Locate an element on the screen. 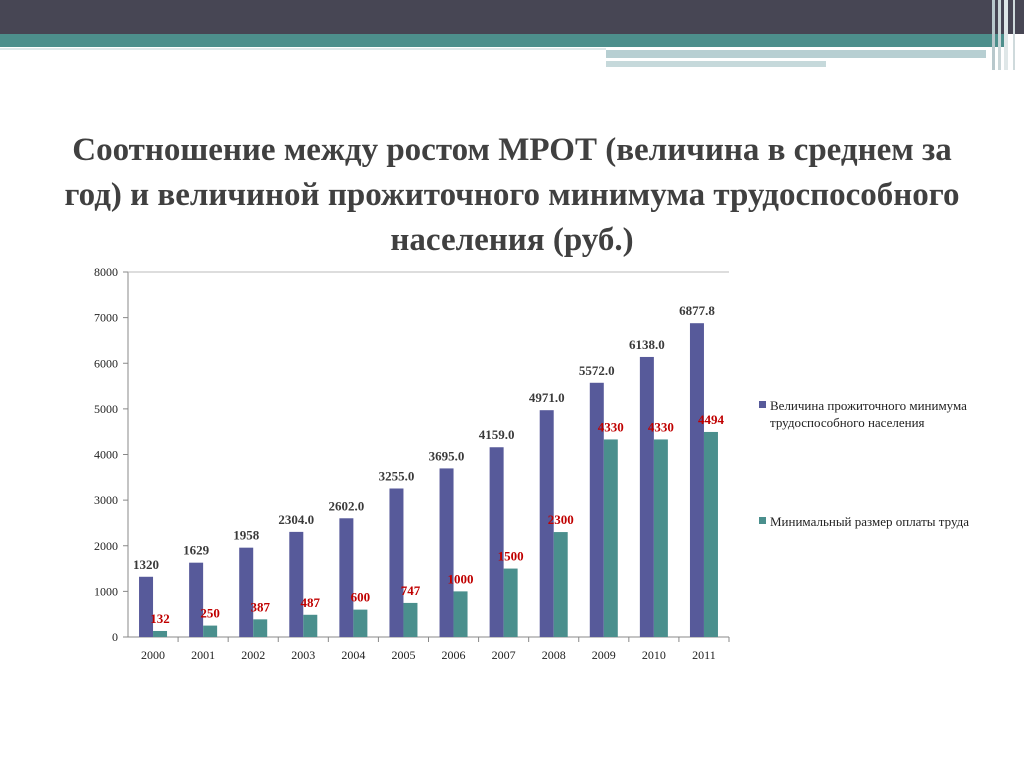 Image resolution: width=1024 pixels, height=768 pixels. legend-item-min-wage: Минимальный размер оплаты труда is located at coordinates (864, 521).